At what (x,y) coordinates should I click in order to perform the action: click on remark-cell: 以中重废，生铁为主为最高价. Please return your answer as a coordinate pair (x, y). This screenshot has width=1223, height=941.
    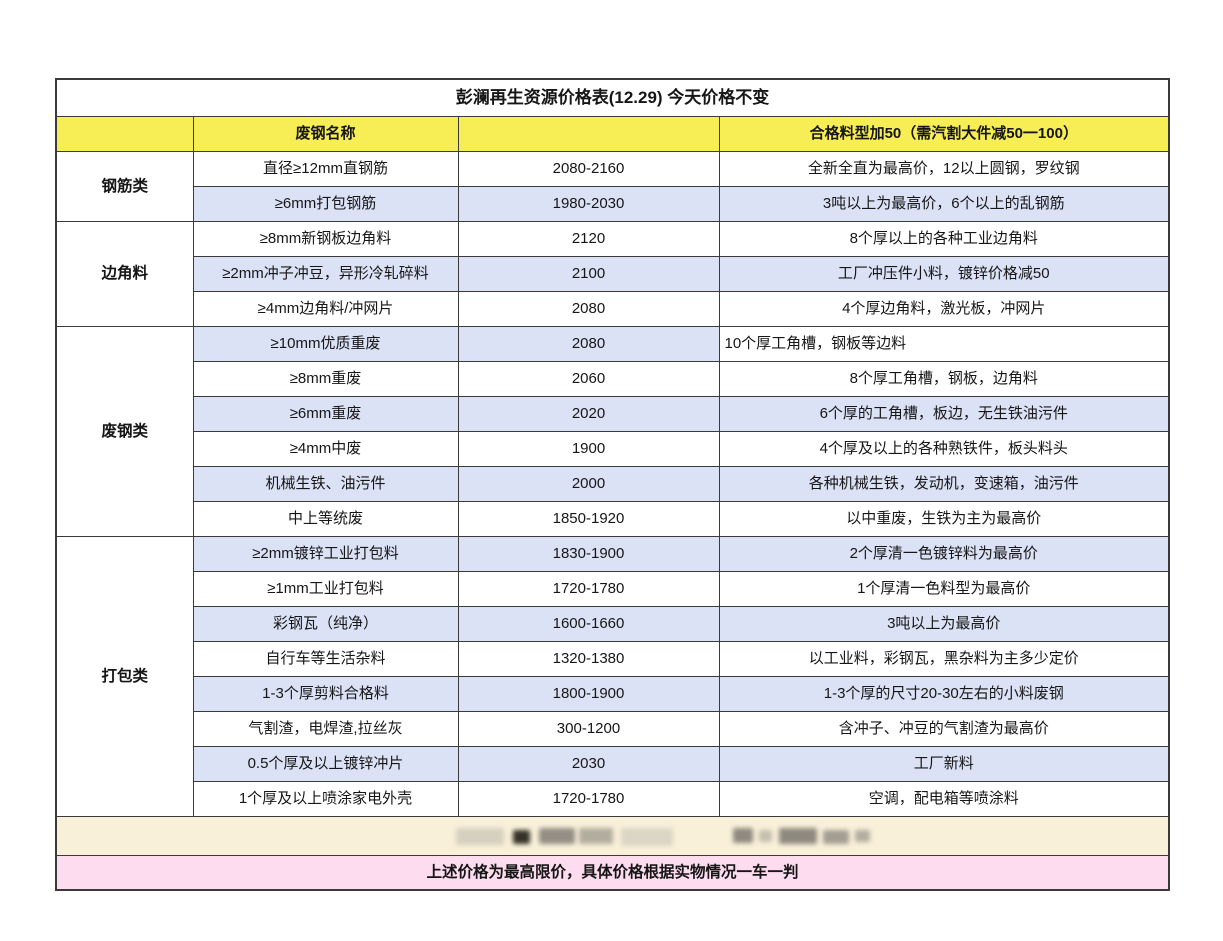
    Looking at the image, I should click on (944, 519).